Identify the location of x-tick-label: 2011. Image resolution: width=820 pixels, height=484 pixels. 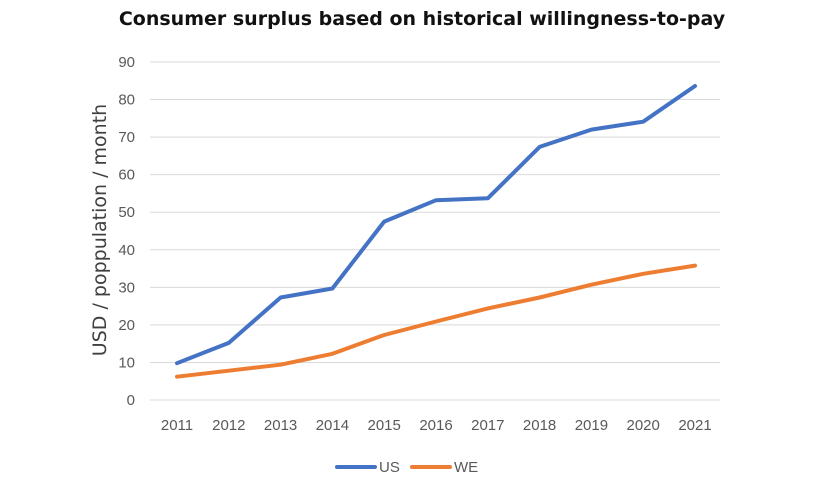
(177, 425).